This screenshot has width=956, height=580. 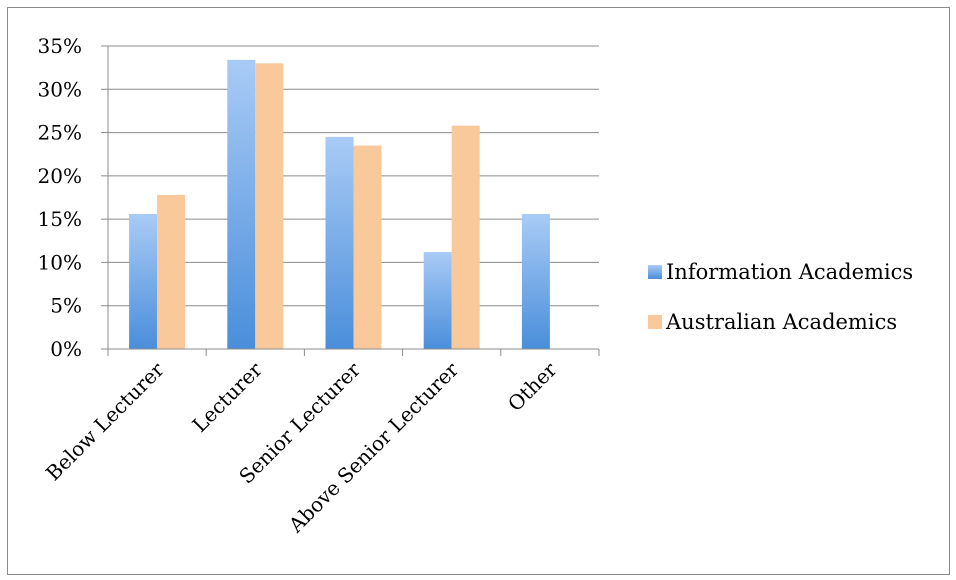 I want to click on x-category-label: Lecturer, so click(x=227, y=397).